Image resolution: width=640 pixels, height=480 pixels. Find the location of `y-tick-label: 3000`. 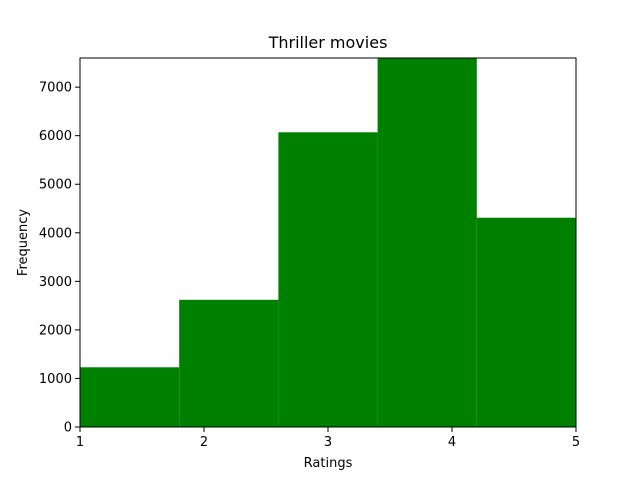

y-tick-label: 3000 is located at coordinates (55, 282).